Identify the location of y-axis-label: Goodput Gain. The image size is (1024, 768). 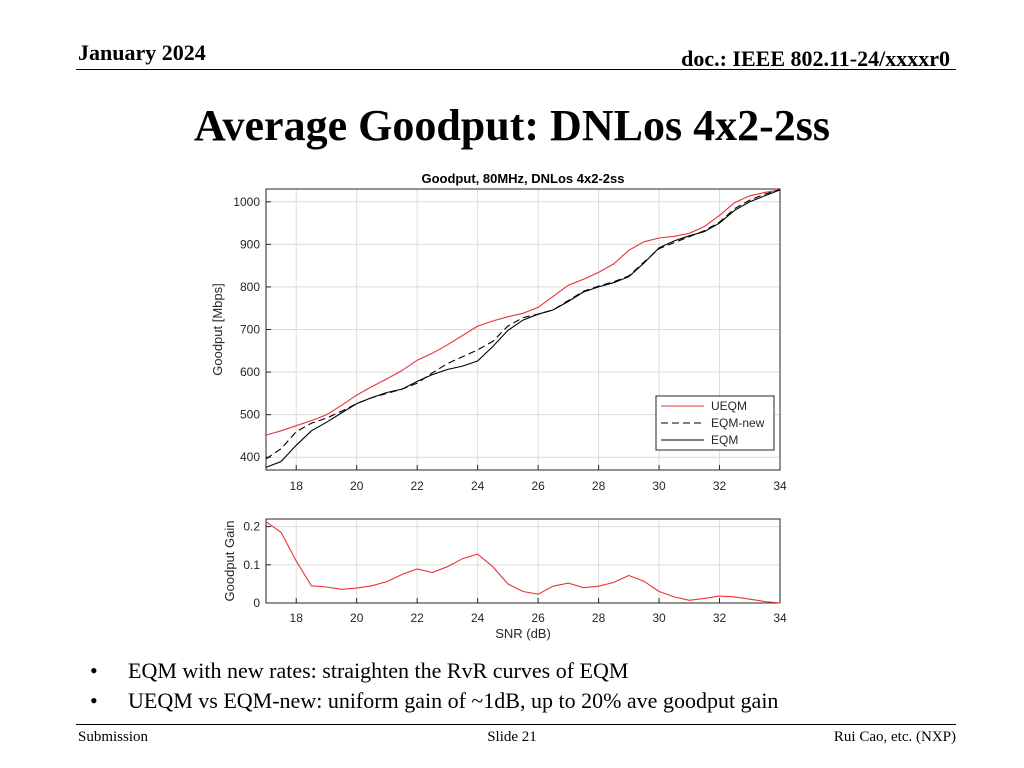
(229, 561).